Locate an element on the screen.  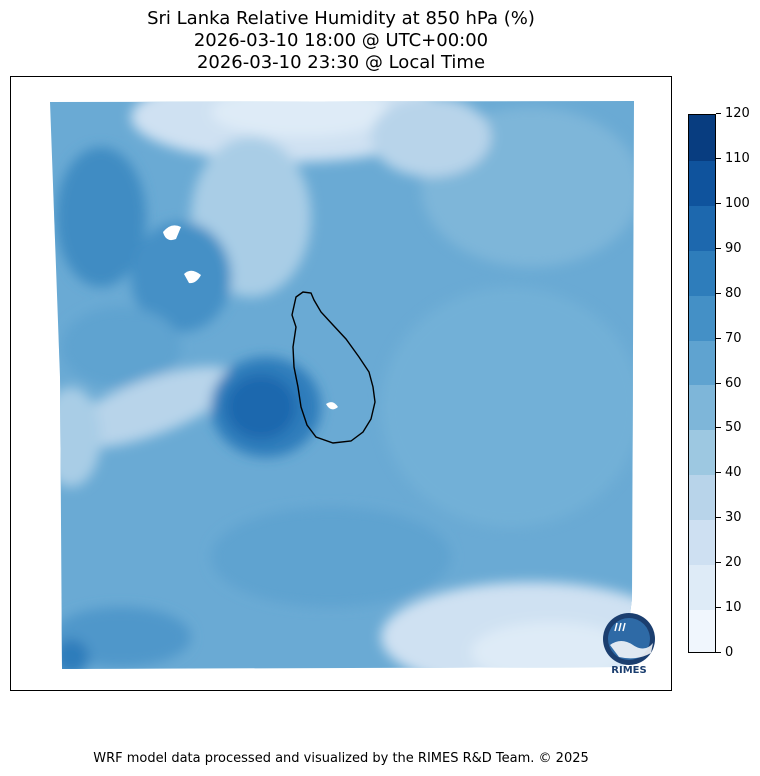
colorbar-tick-label: 20 is located at coordinates (733, 563).